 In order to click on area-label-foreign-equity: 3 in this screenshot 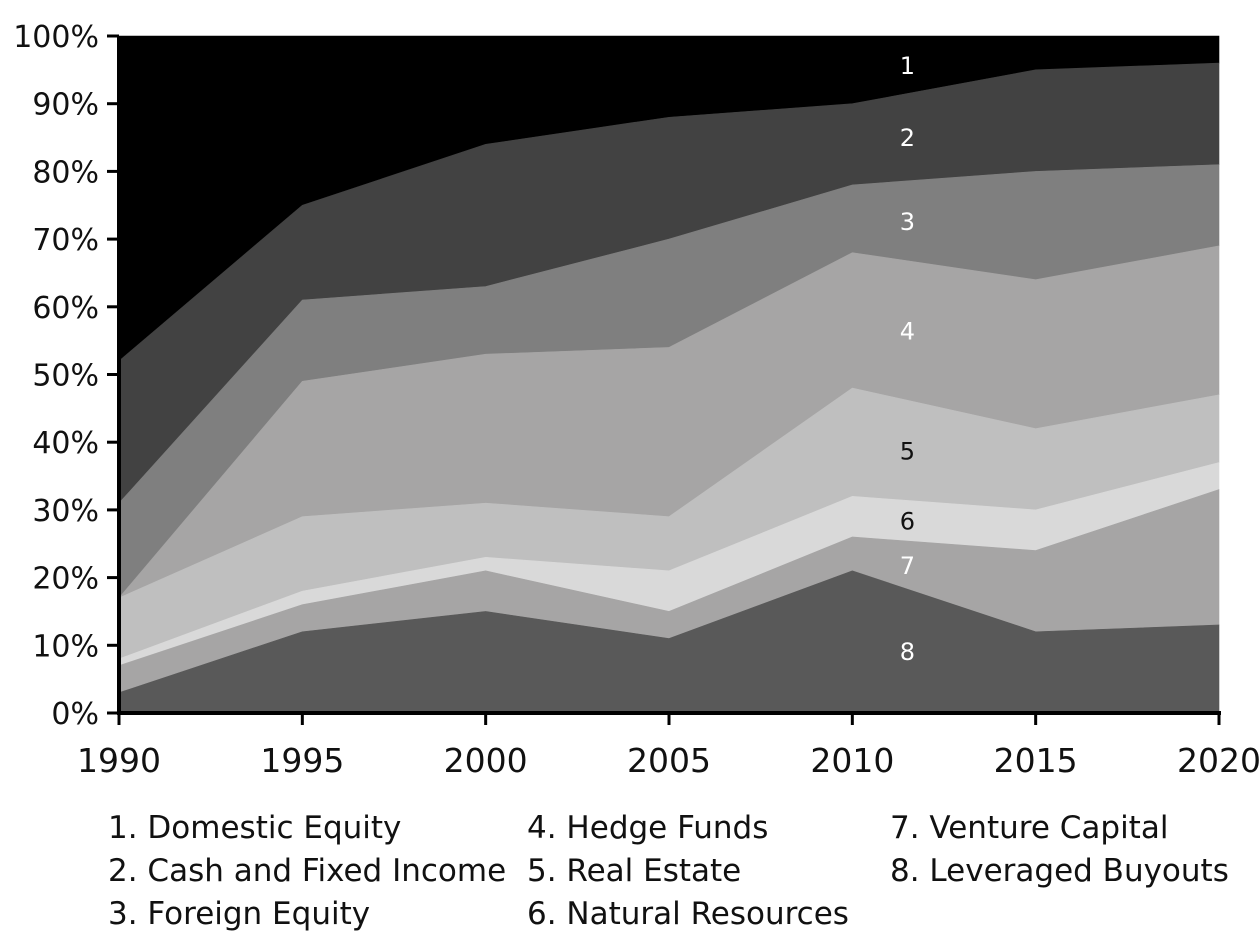, I will do `click(907, 222)`.